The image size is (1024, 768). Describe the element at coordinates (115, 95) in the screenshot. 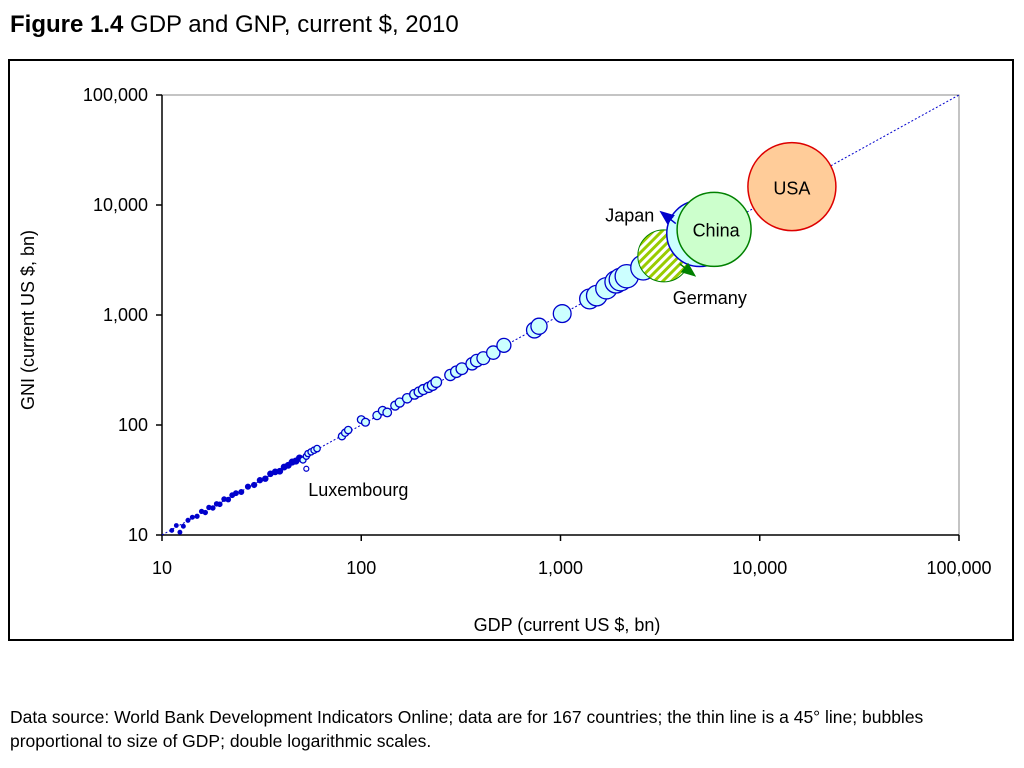

I see `y-tick-label: 100,000` at that location.